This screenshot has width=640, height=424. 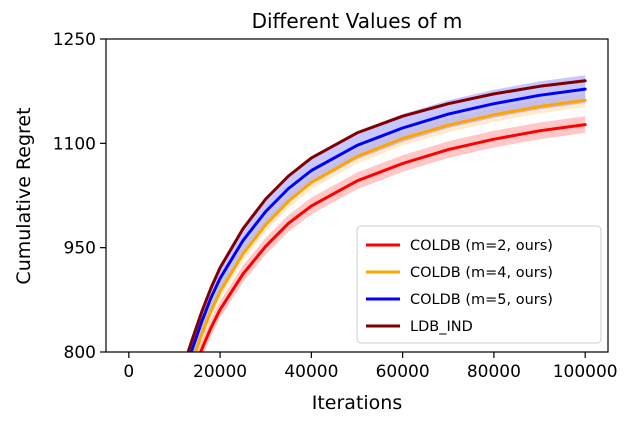 What do you see at coordinates (494, 372) in the screenshot?
I see `x-tick-label: 80000` at bounding box center [494, 372].